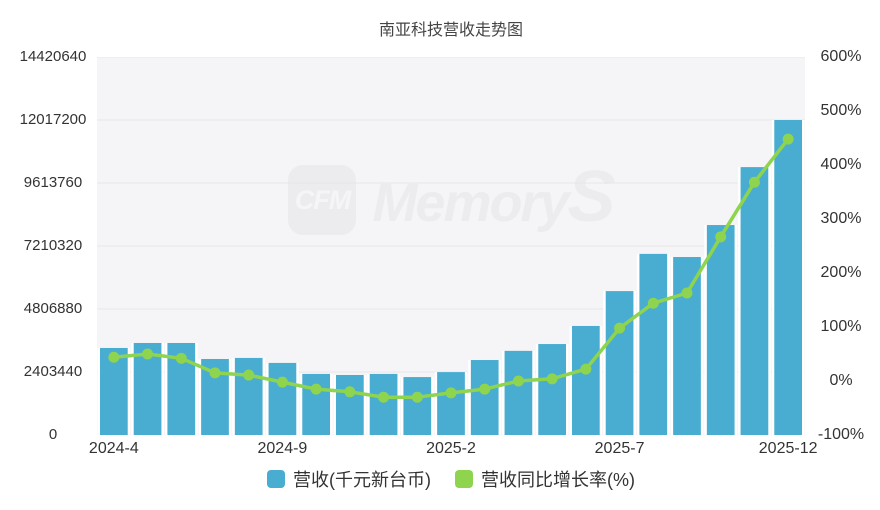 Image resolution: width=880 pixels, height=510 pixels. What do you see at coordinates (788, 448) in the screenshot?
I see `x-axis-tick-label: 2025-12` at bounding box center [788, 448].